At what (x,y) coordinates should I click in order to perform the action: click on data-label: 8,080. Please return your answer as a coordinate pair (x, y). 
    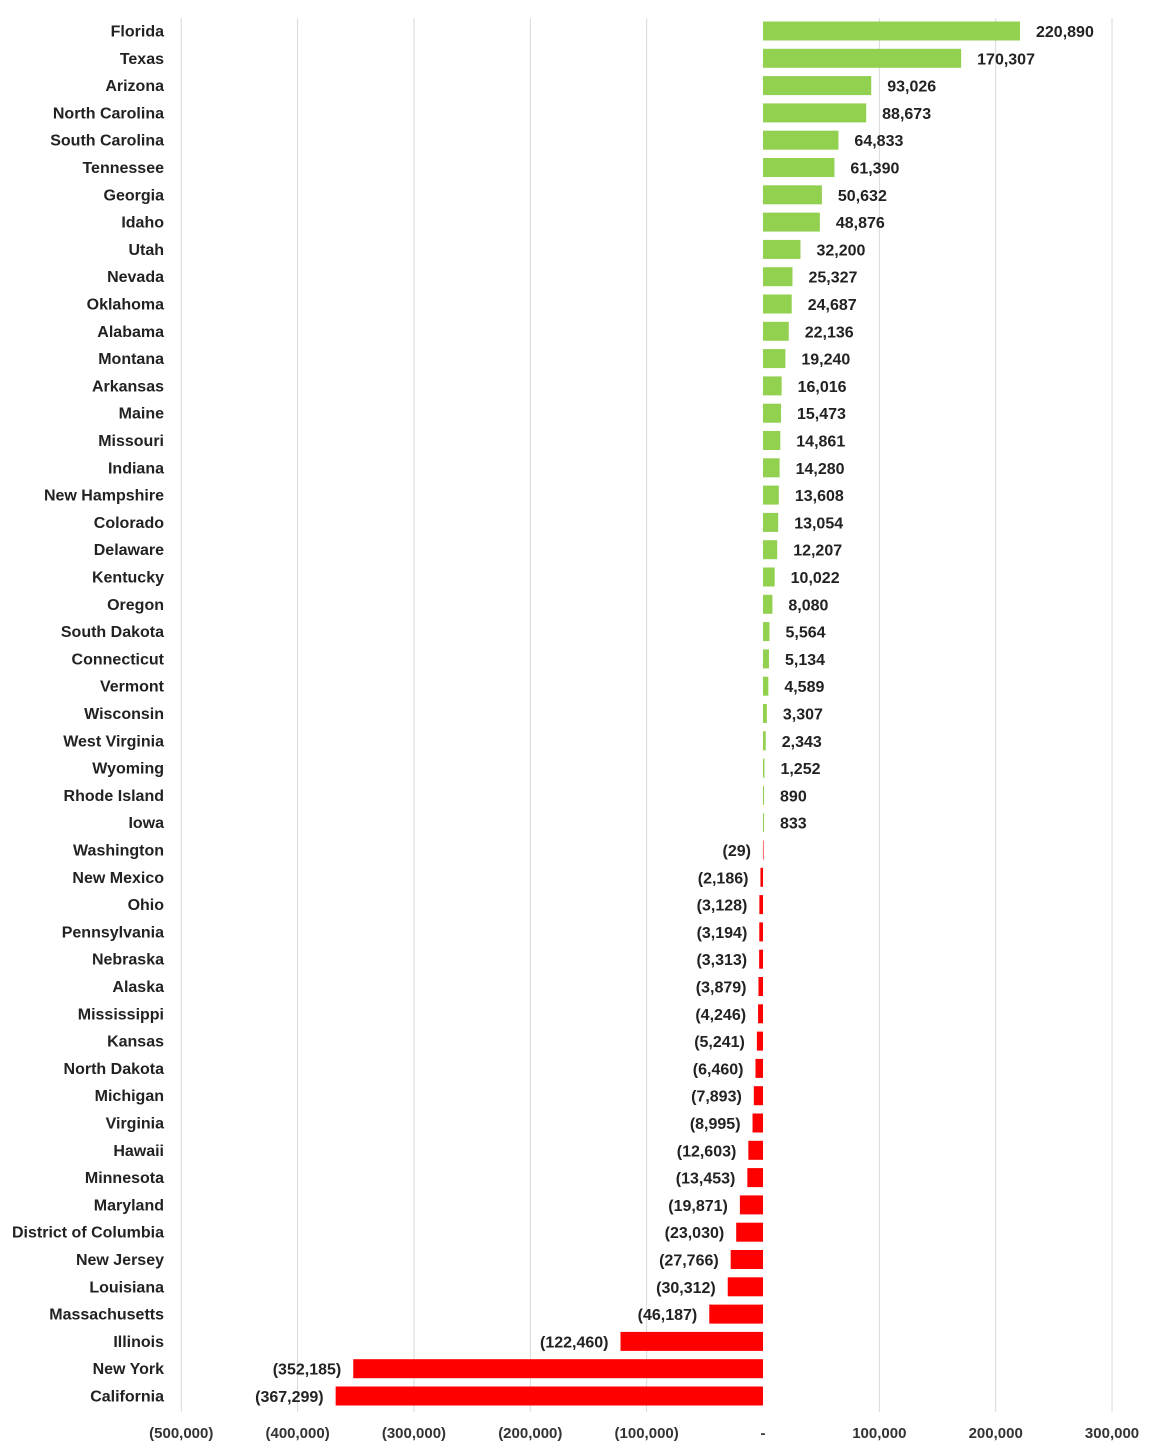
    Looking at the image, I should click on (808, 605).